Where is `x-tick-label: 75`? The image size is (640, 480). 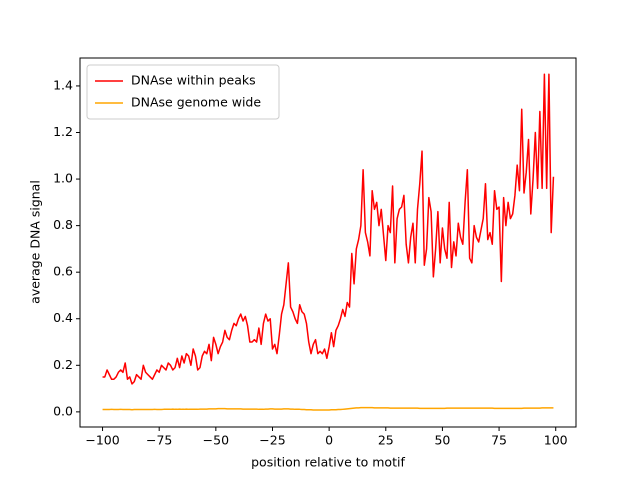
x-tick-label: 75 is located at coordinates (499, 440).